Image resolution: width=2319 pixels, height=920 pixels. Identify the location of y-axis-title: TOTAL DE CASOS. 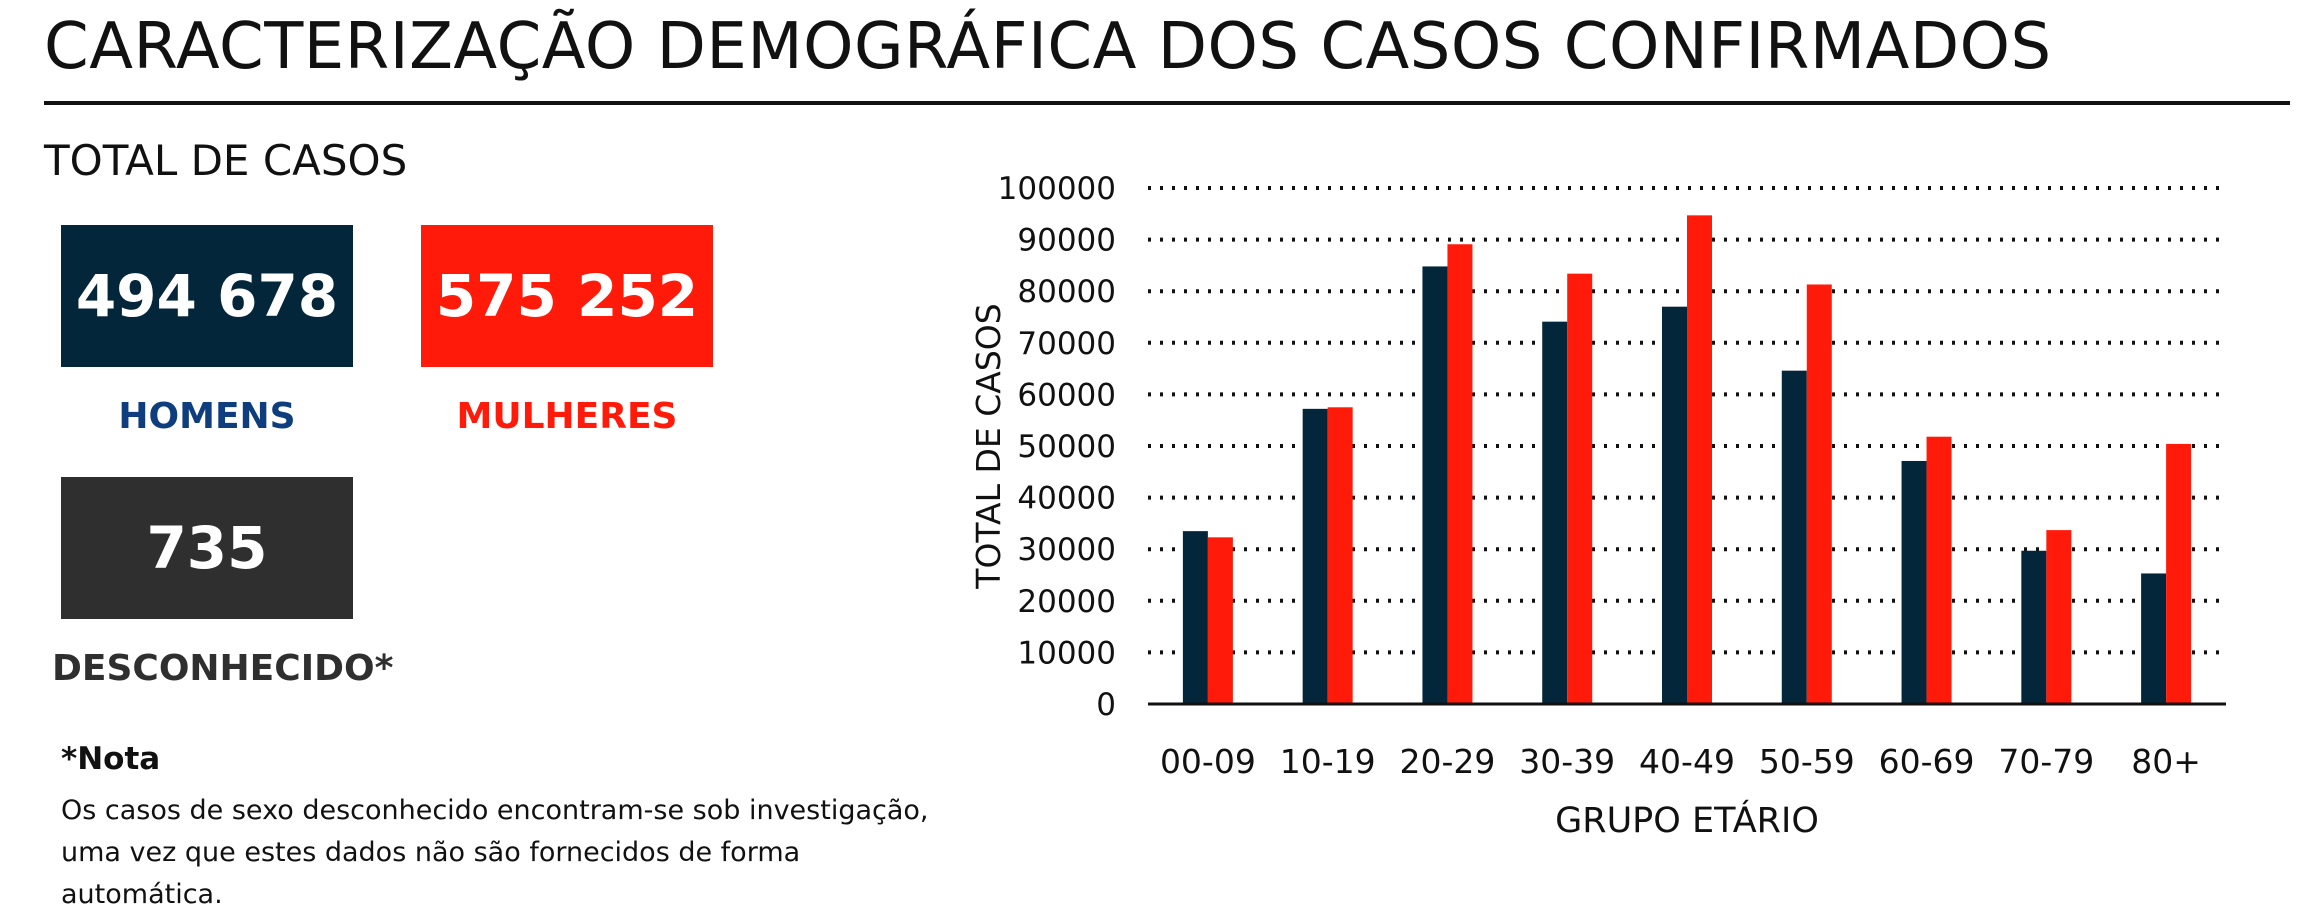
(988, 446).